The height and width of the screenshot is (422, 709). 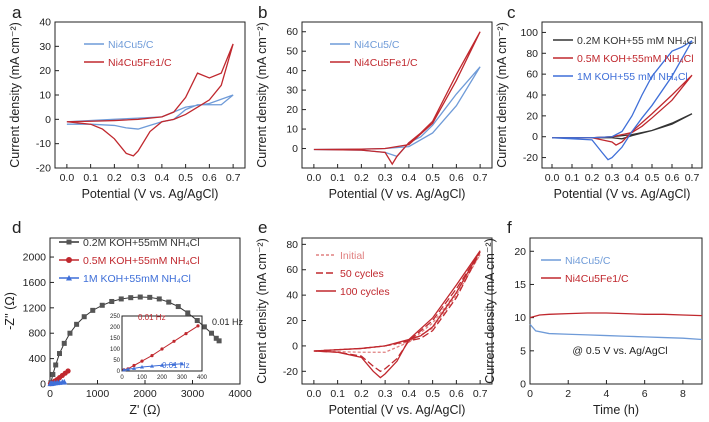 I want to click on inset-y-tick: 200, so click(x=115, y=328).